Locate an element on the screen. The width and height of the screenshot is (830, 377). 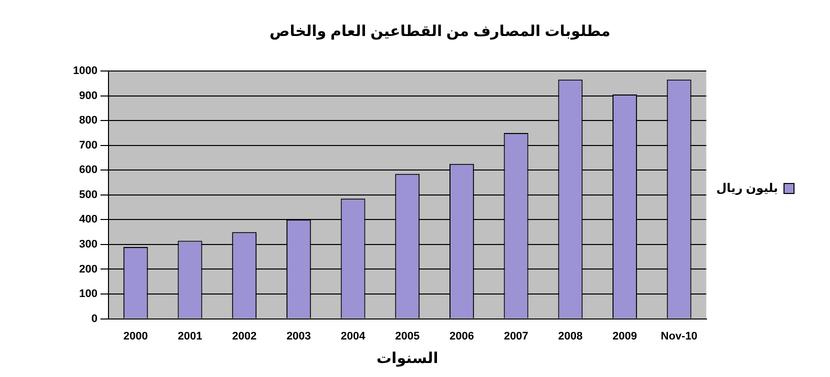
y-tick-label: 800 is located at coordinates (88, 120).